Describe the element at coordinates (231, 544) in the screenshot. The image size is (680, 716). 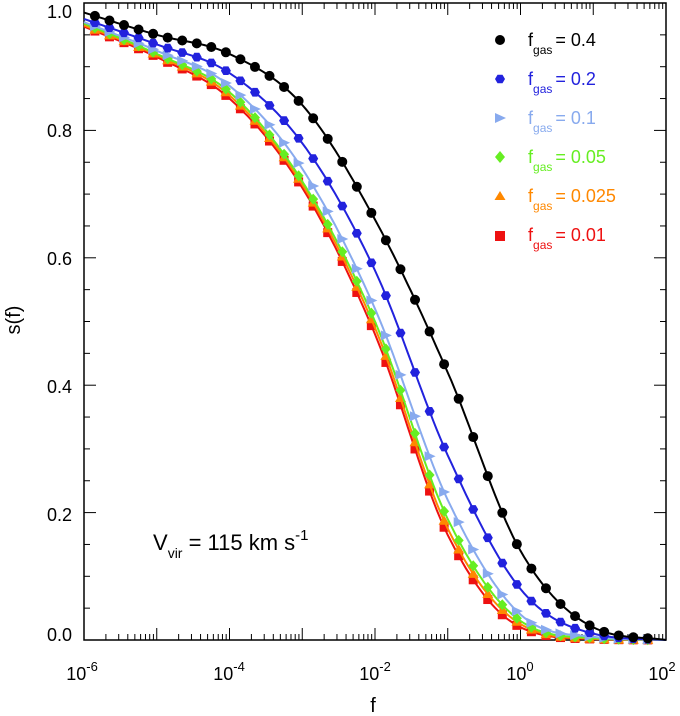
I see `annotation-vvir: Vvir = 115 km s-1` at that location.